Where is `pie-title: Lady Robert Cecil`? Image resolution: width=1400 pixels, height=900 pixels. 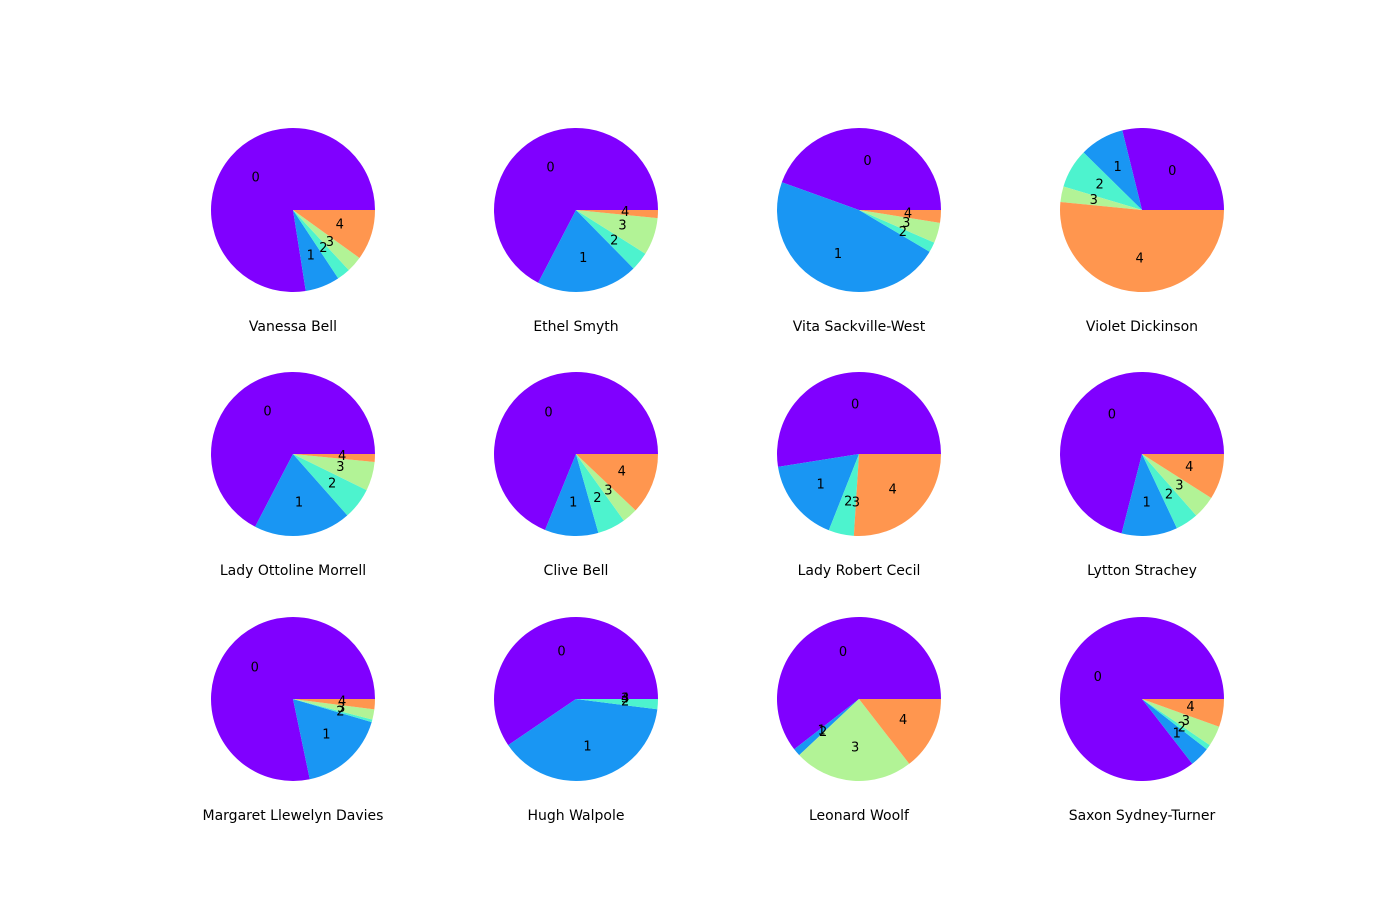
pie-title: Lady Robert Cecil is located at coordinates (859, 571).